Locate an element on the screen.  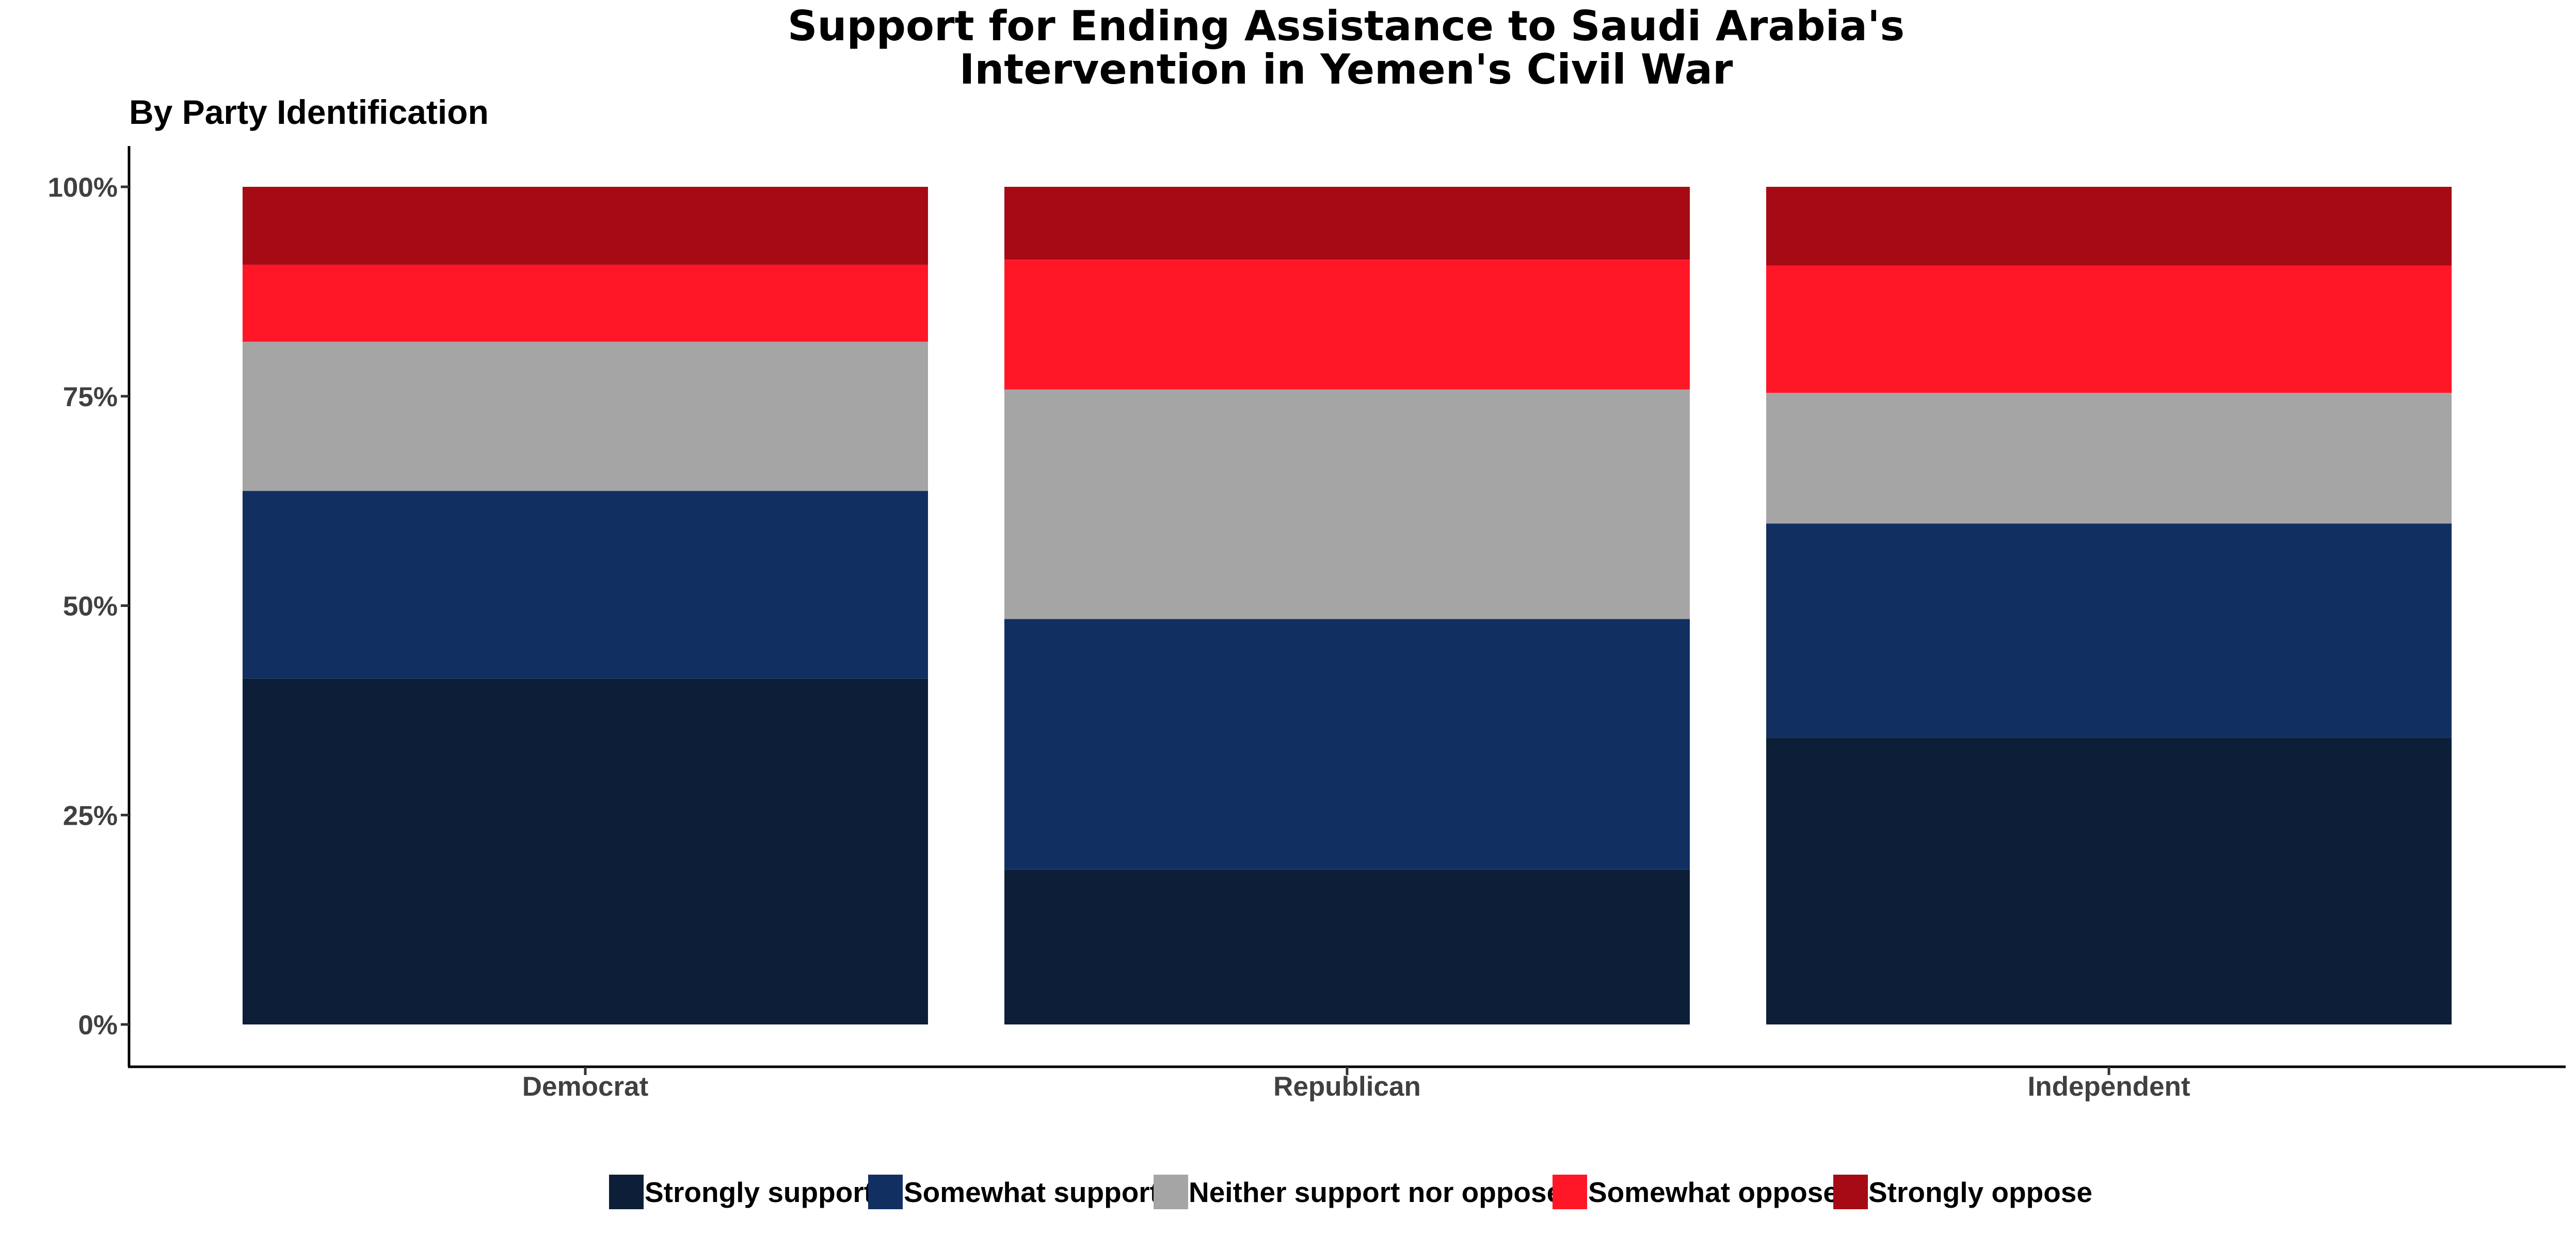
bar-segment-democrat-strongly-oppose is located at coordinates (585, 226).